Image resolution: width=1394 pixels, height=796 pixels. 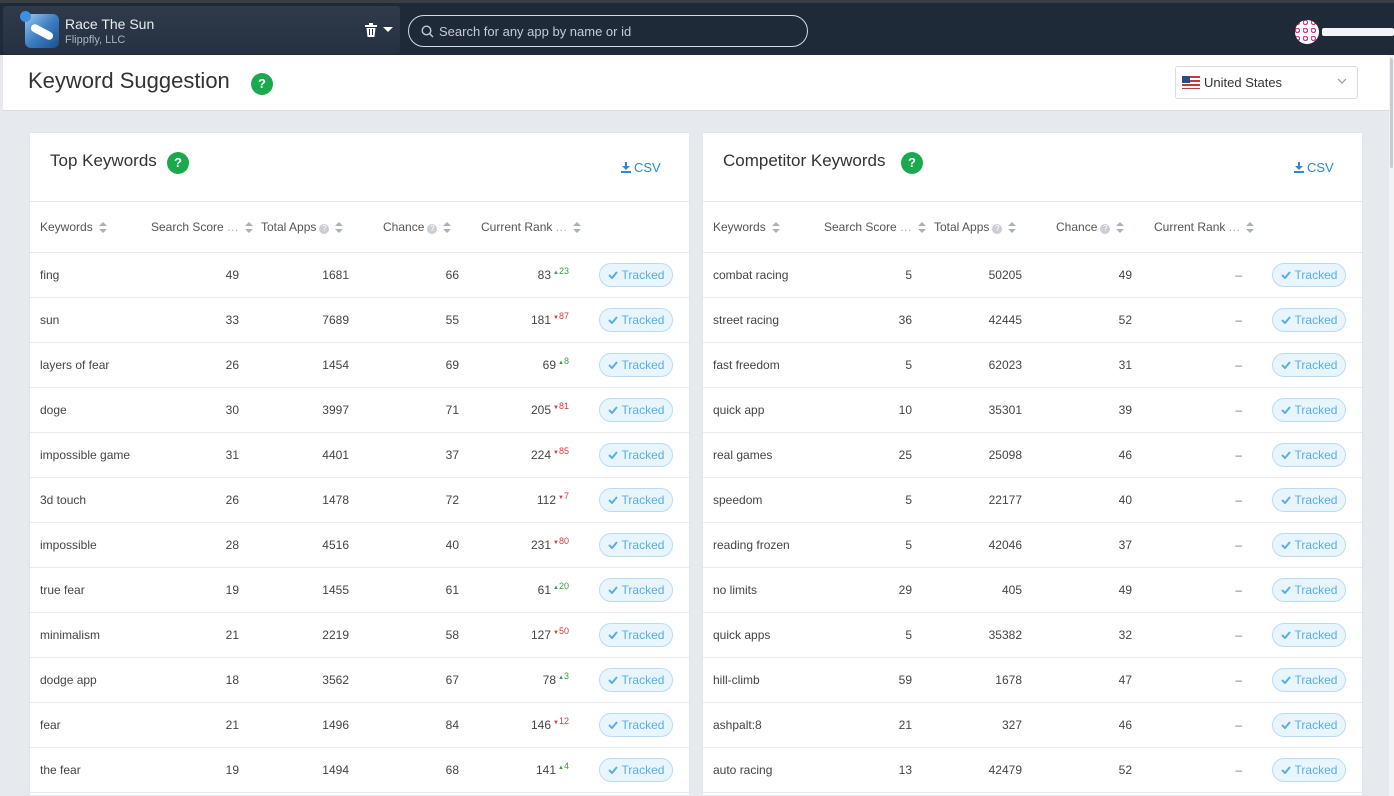 What do you see at coordinates (905, 770) in the screenshot?
I see `search-score-cell: 13` at bounding box center [905, 770].